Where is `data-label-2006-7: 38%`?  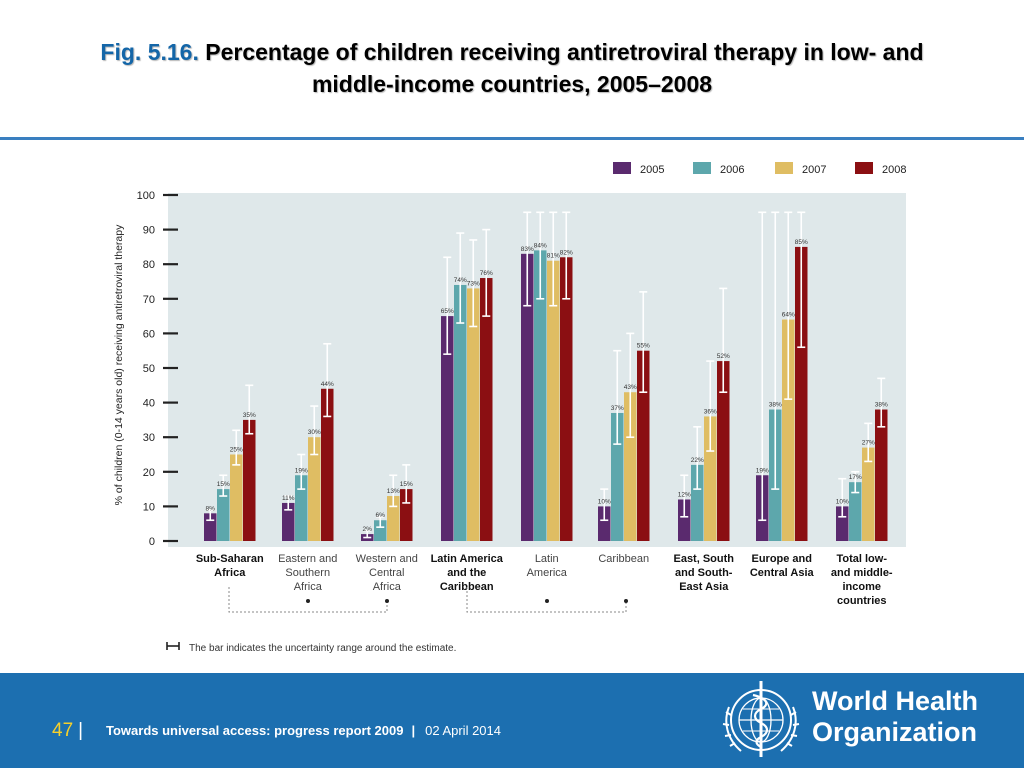
data-label-2006-7: 38% is located at coordinates (775, 405).